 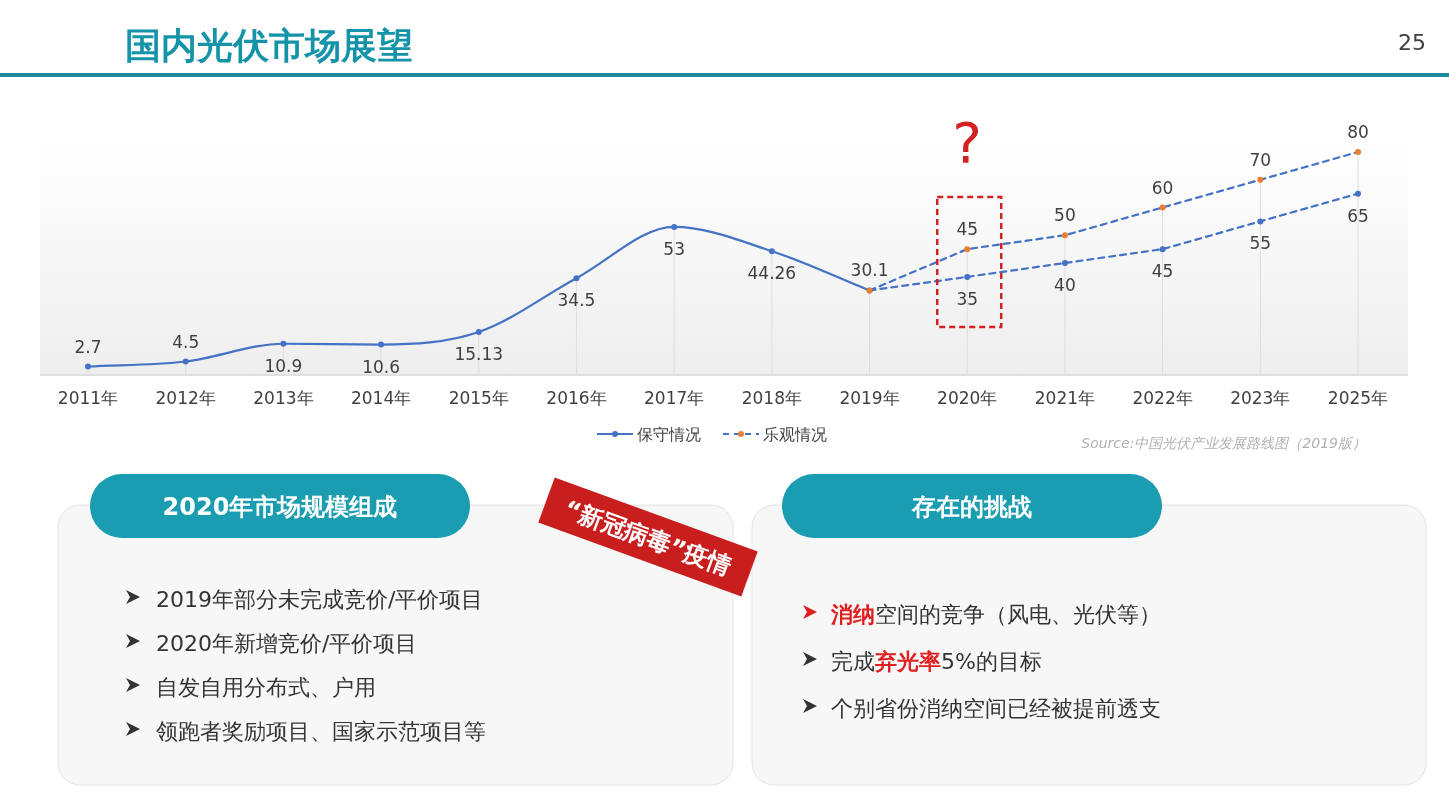 I want to click on x-tick-label: 2022年, so click(x=1162, y=398).